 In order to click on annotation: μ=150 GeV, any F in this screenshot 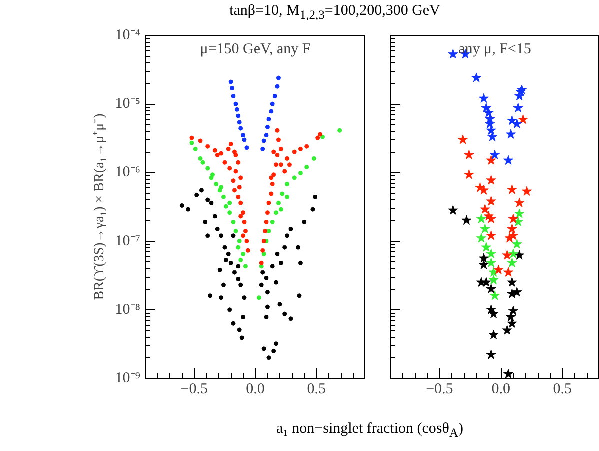, I will do `click(255, 50)`.